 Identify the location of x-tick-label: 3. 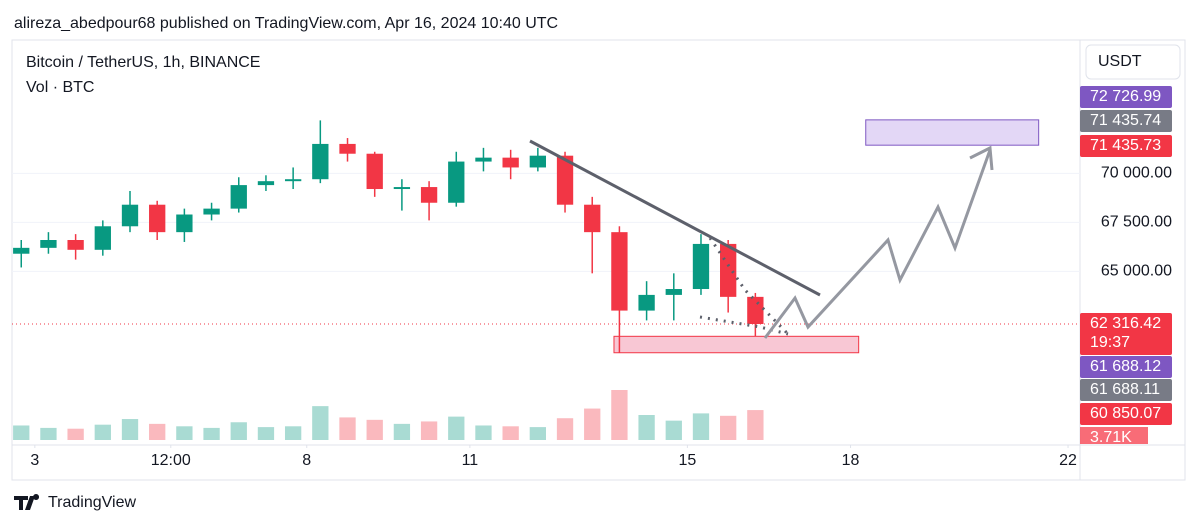
(34, 460).